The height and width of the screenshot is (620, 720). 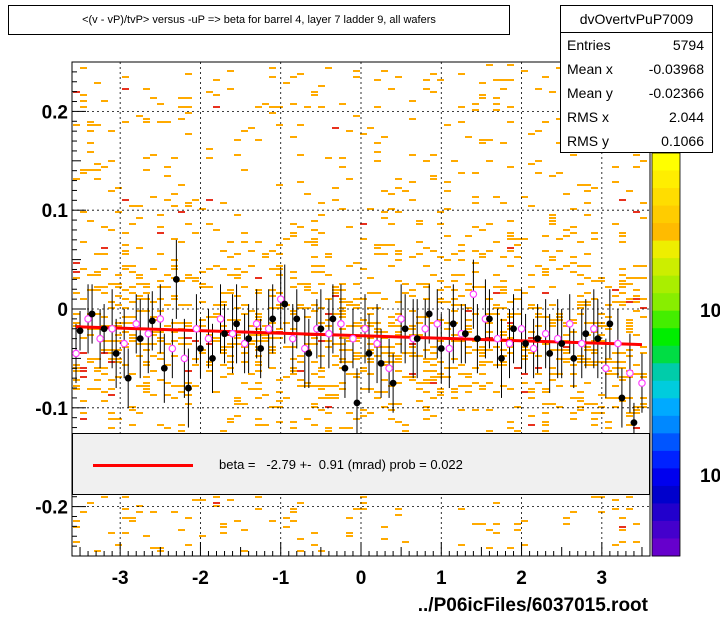 I want to click on color-scale-label: 10, so click(x=710, y=311).